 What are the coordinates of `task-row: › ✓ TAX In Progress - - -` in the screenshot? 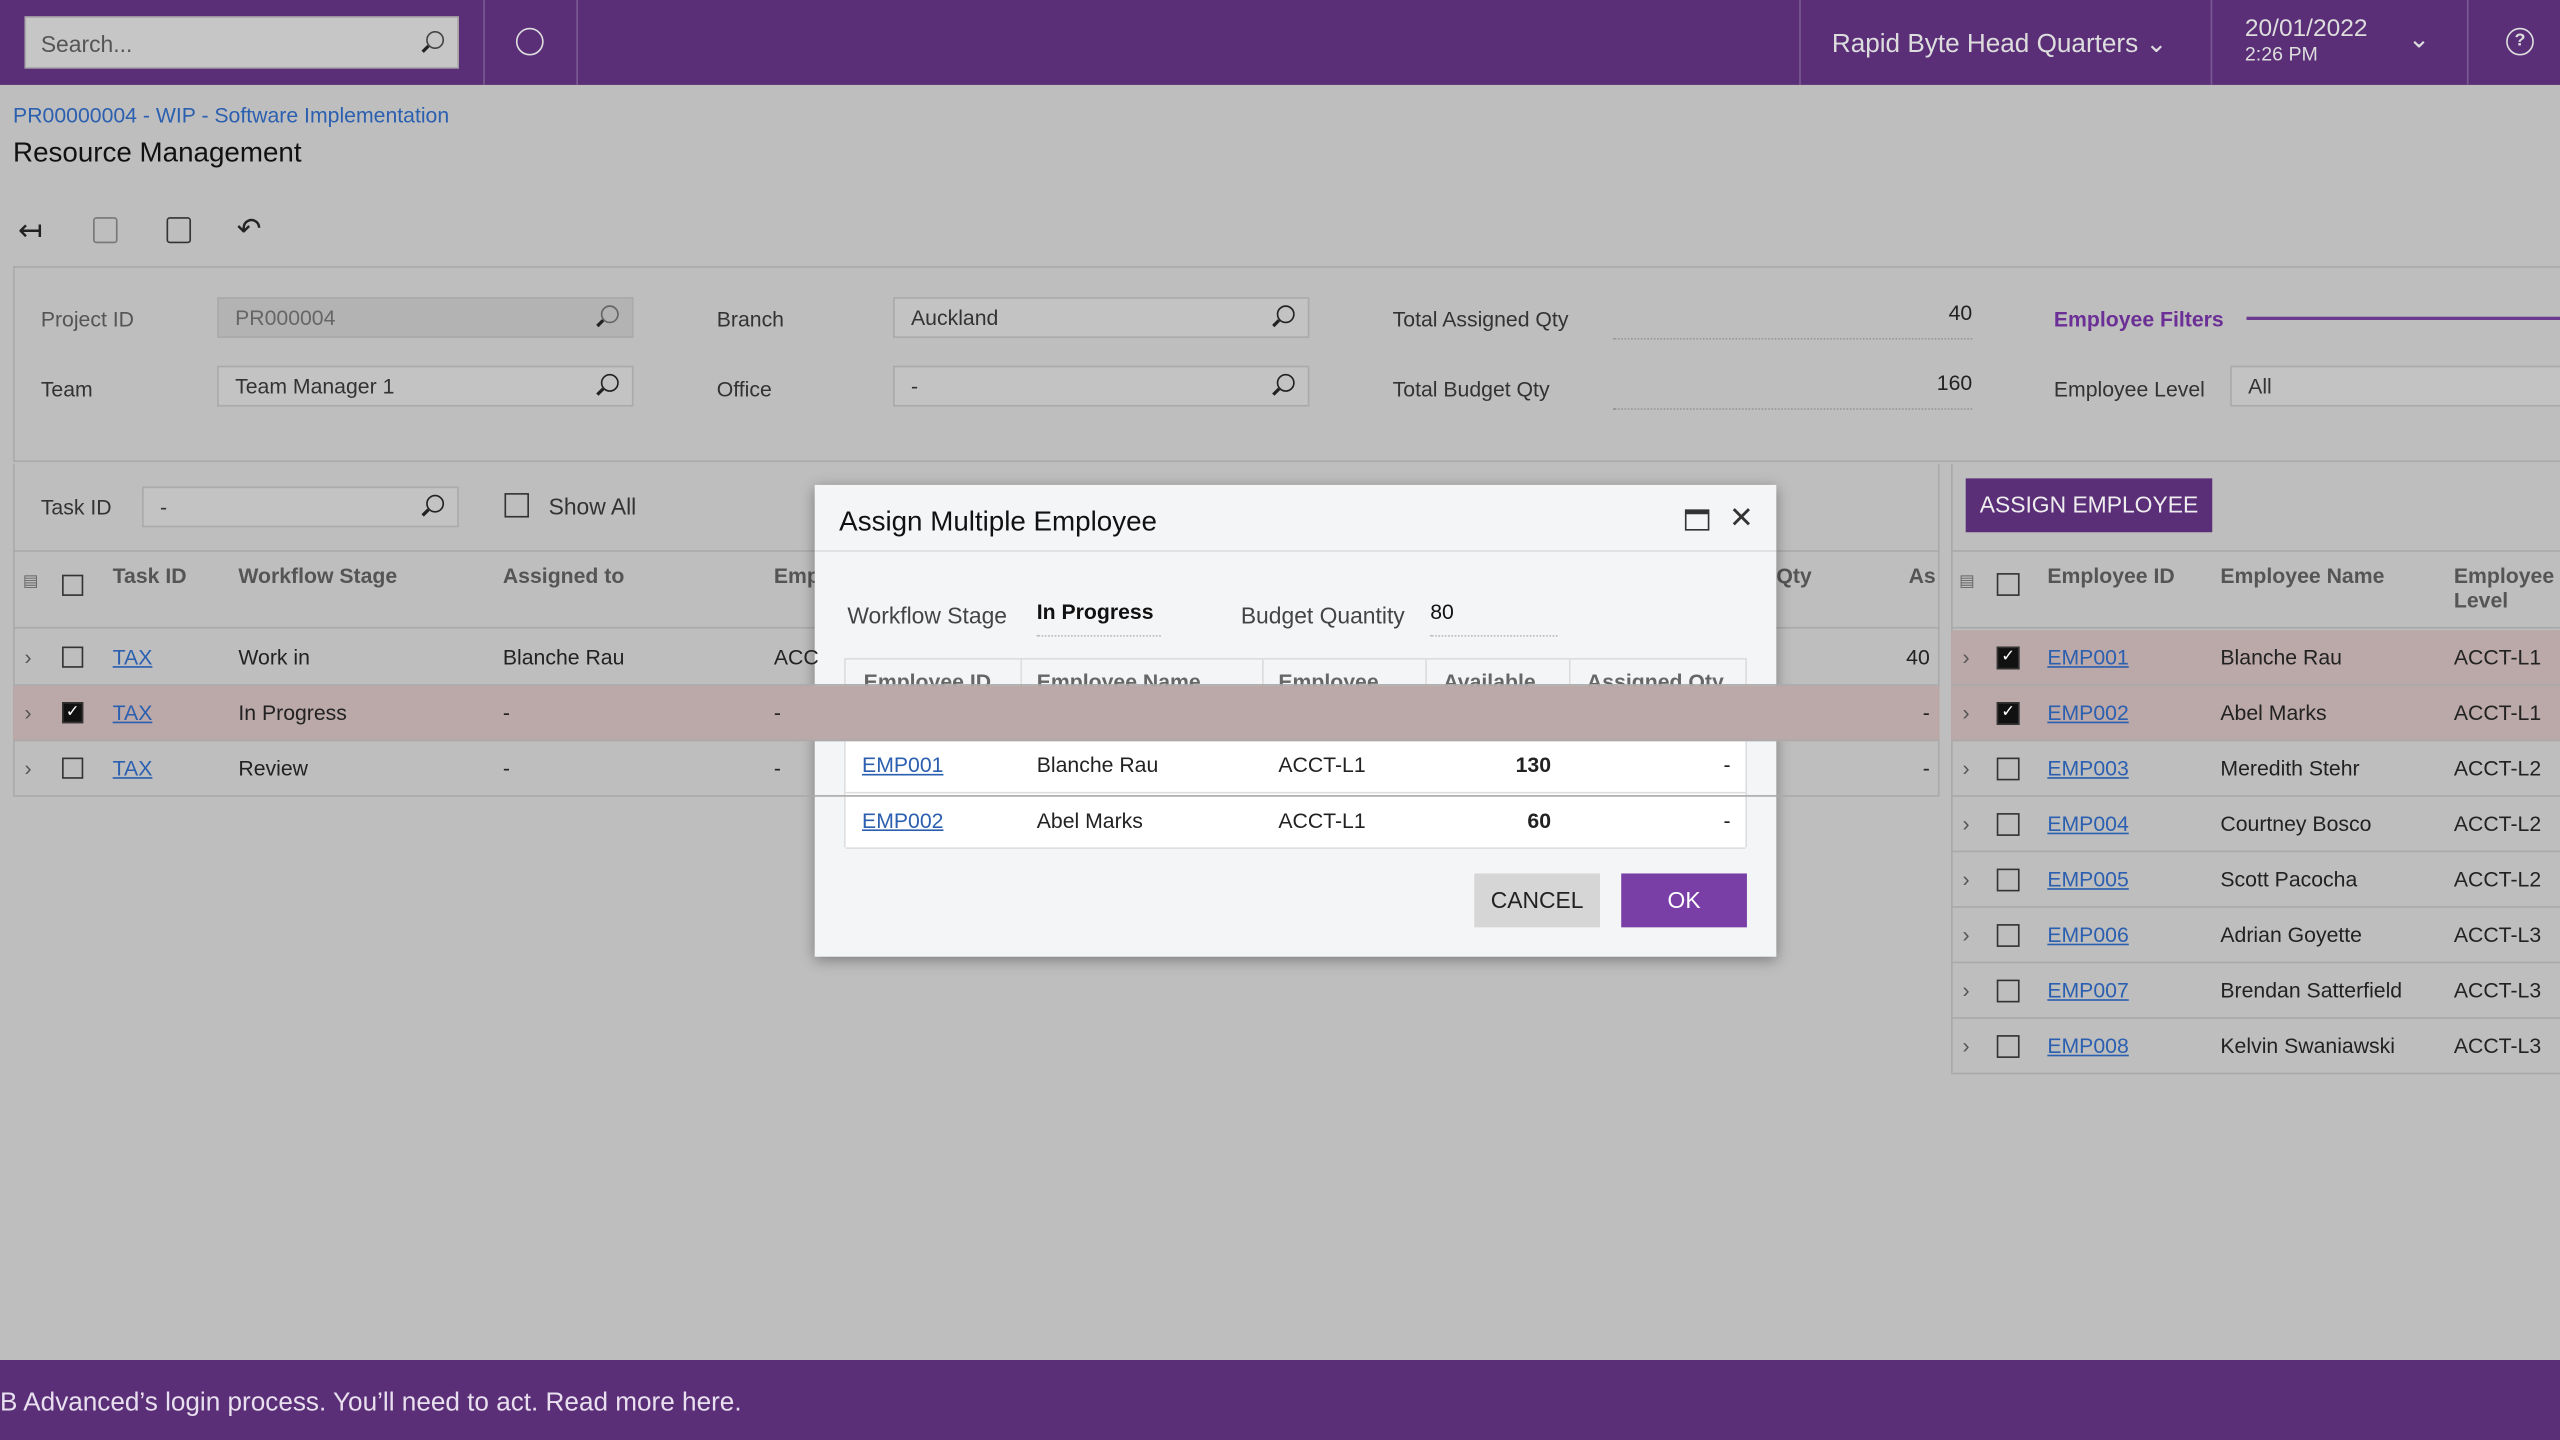 It's located at (976, 713).